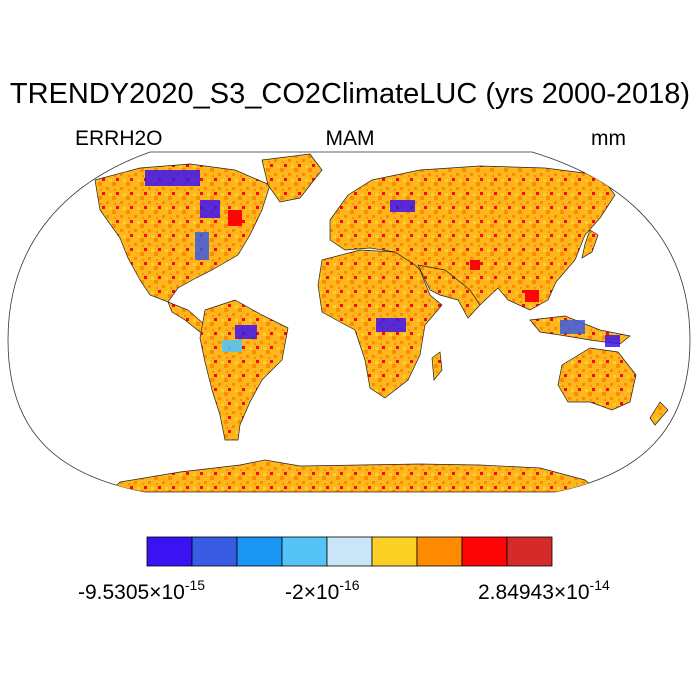 The image size is (700, 700). I want to click on colorbar, so click(349, 551).